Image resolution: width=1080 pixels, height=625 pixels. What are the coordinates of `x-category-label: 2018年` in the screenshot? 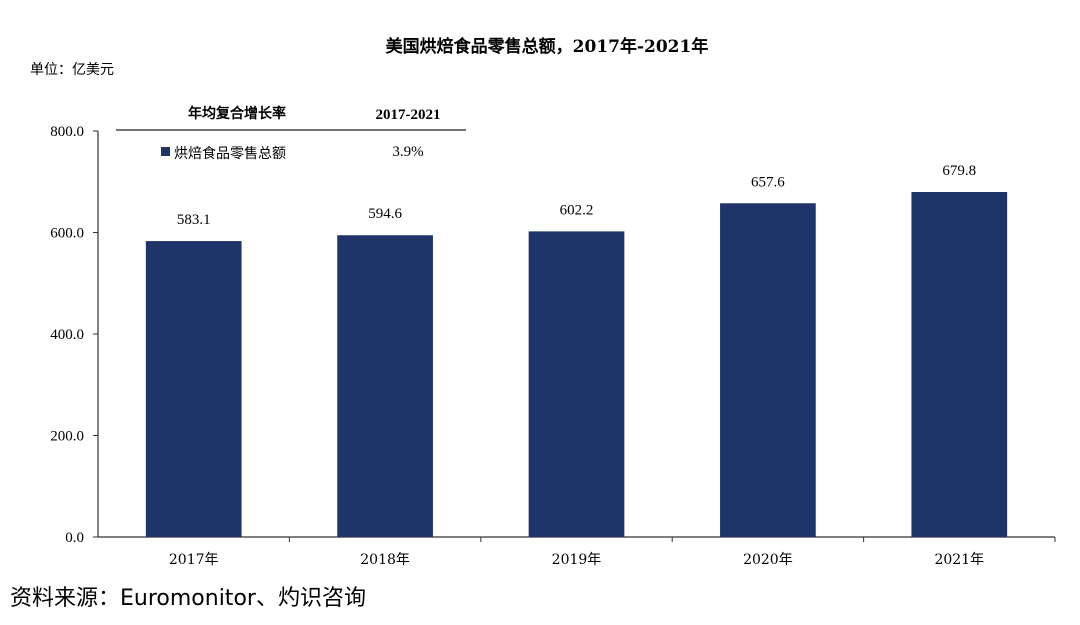 It's located at (385, 560).